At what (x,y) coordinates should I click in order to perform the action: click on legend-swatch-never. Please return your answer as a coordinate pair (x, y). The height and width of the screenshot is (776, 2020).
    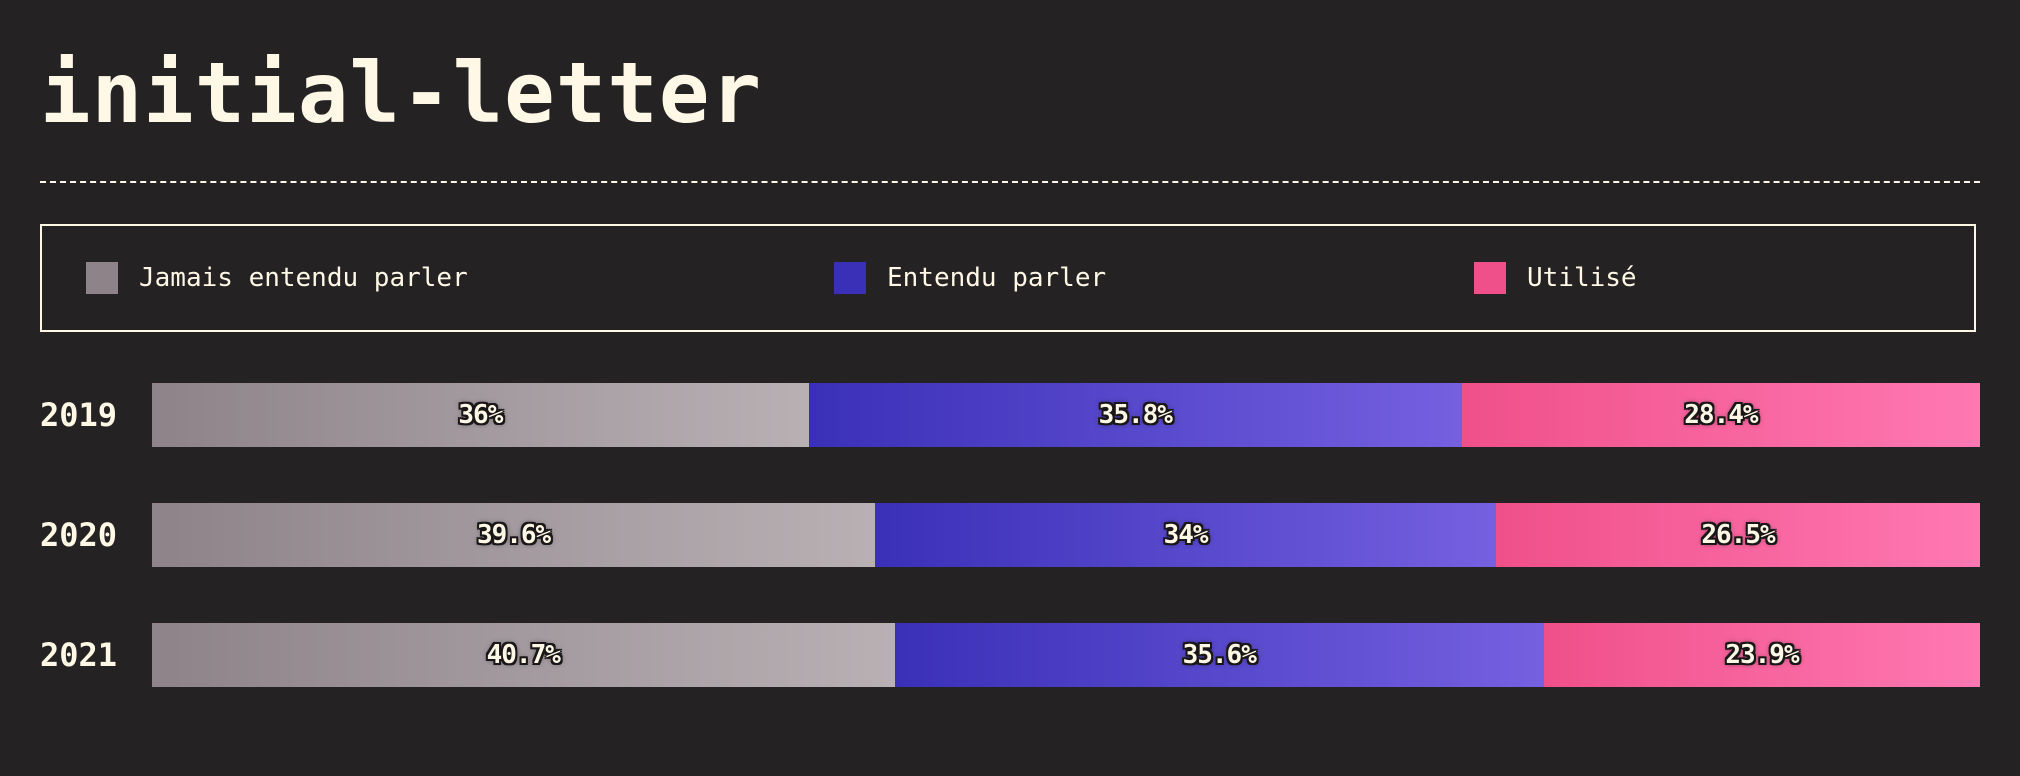
    Looking at the image, I should click on (102, 278).